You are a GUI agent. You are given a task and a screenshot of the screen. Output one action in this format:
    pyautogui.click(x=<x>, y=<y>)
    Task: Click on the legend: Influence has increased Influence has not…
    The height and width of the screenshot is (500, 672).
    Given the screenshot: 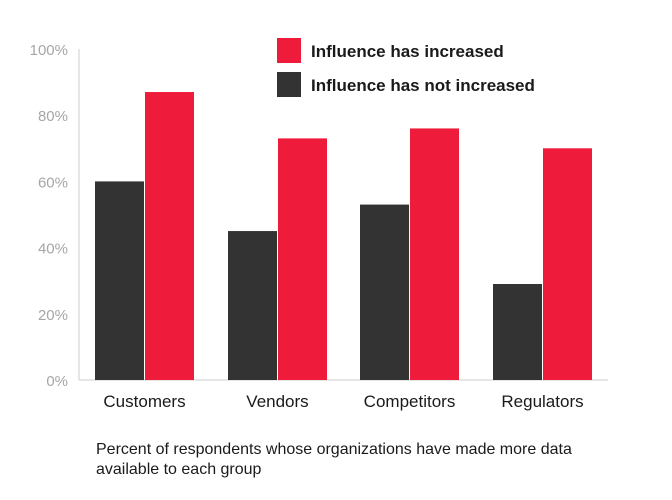 What is the action you would take?
    pyautogui.click(x=406, y=67)
    